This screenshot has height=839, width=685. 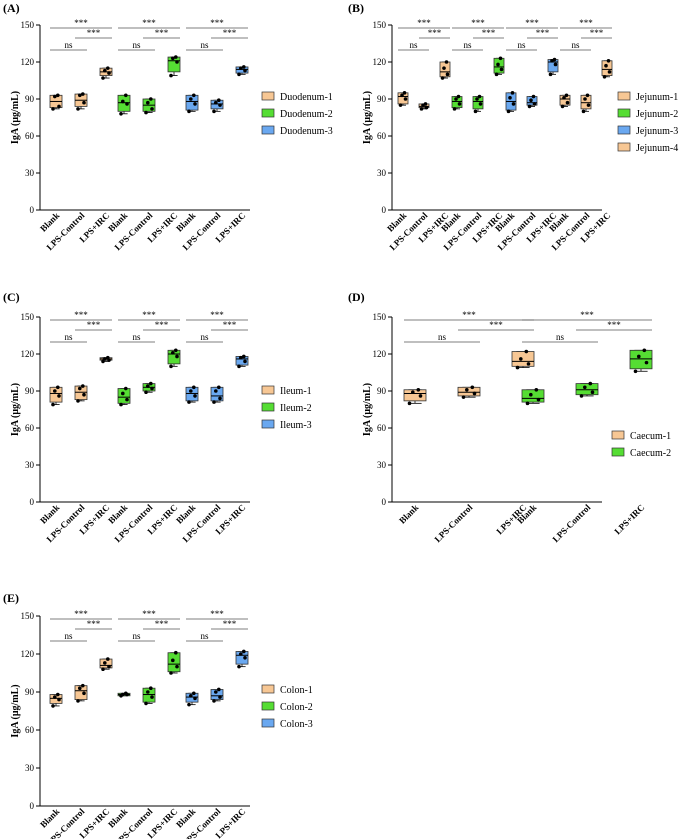 What do you see at coordinates (28, 654) in the screenshot?
I see `y-tick-label: 120` at bounding box center [28, 654].